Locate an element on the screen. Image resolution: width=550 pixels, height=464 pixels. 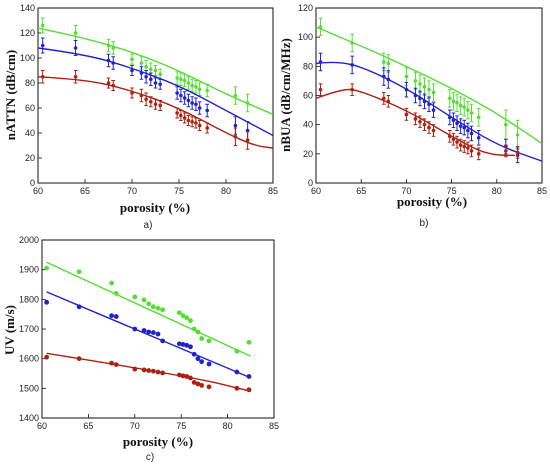
y-tick-label: 1600 is located at coordinates (29, 359).